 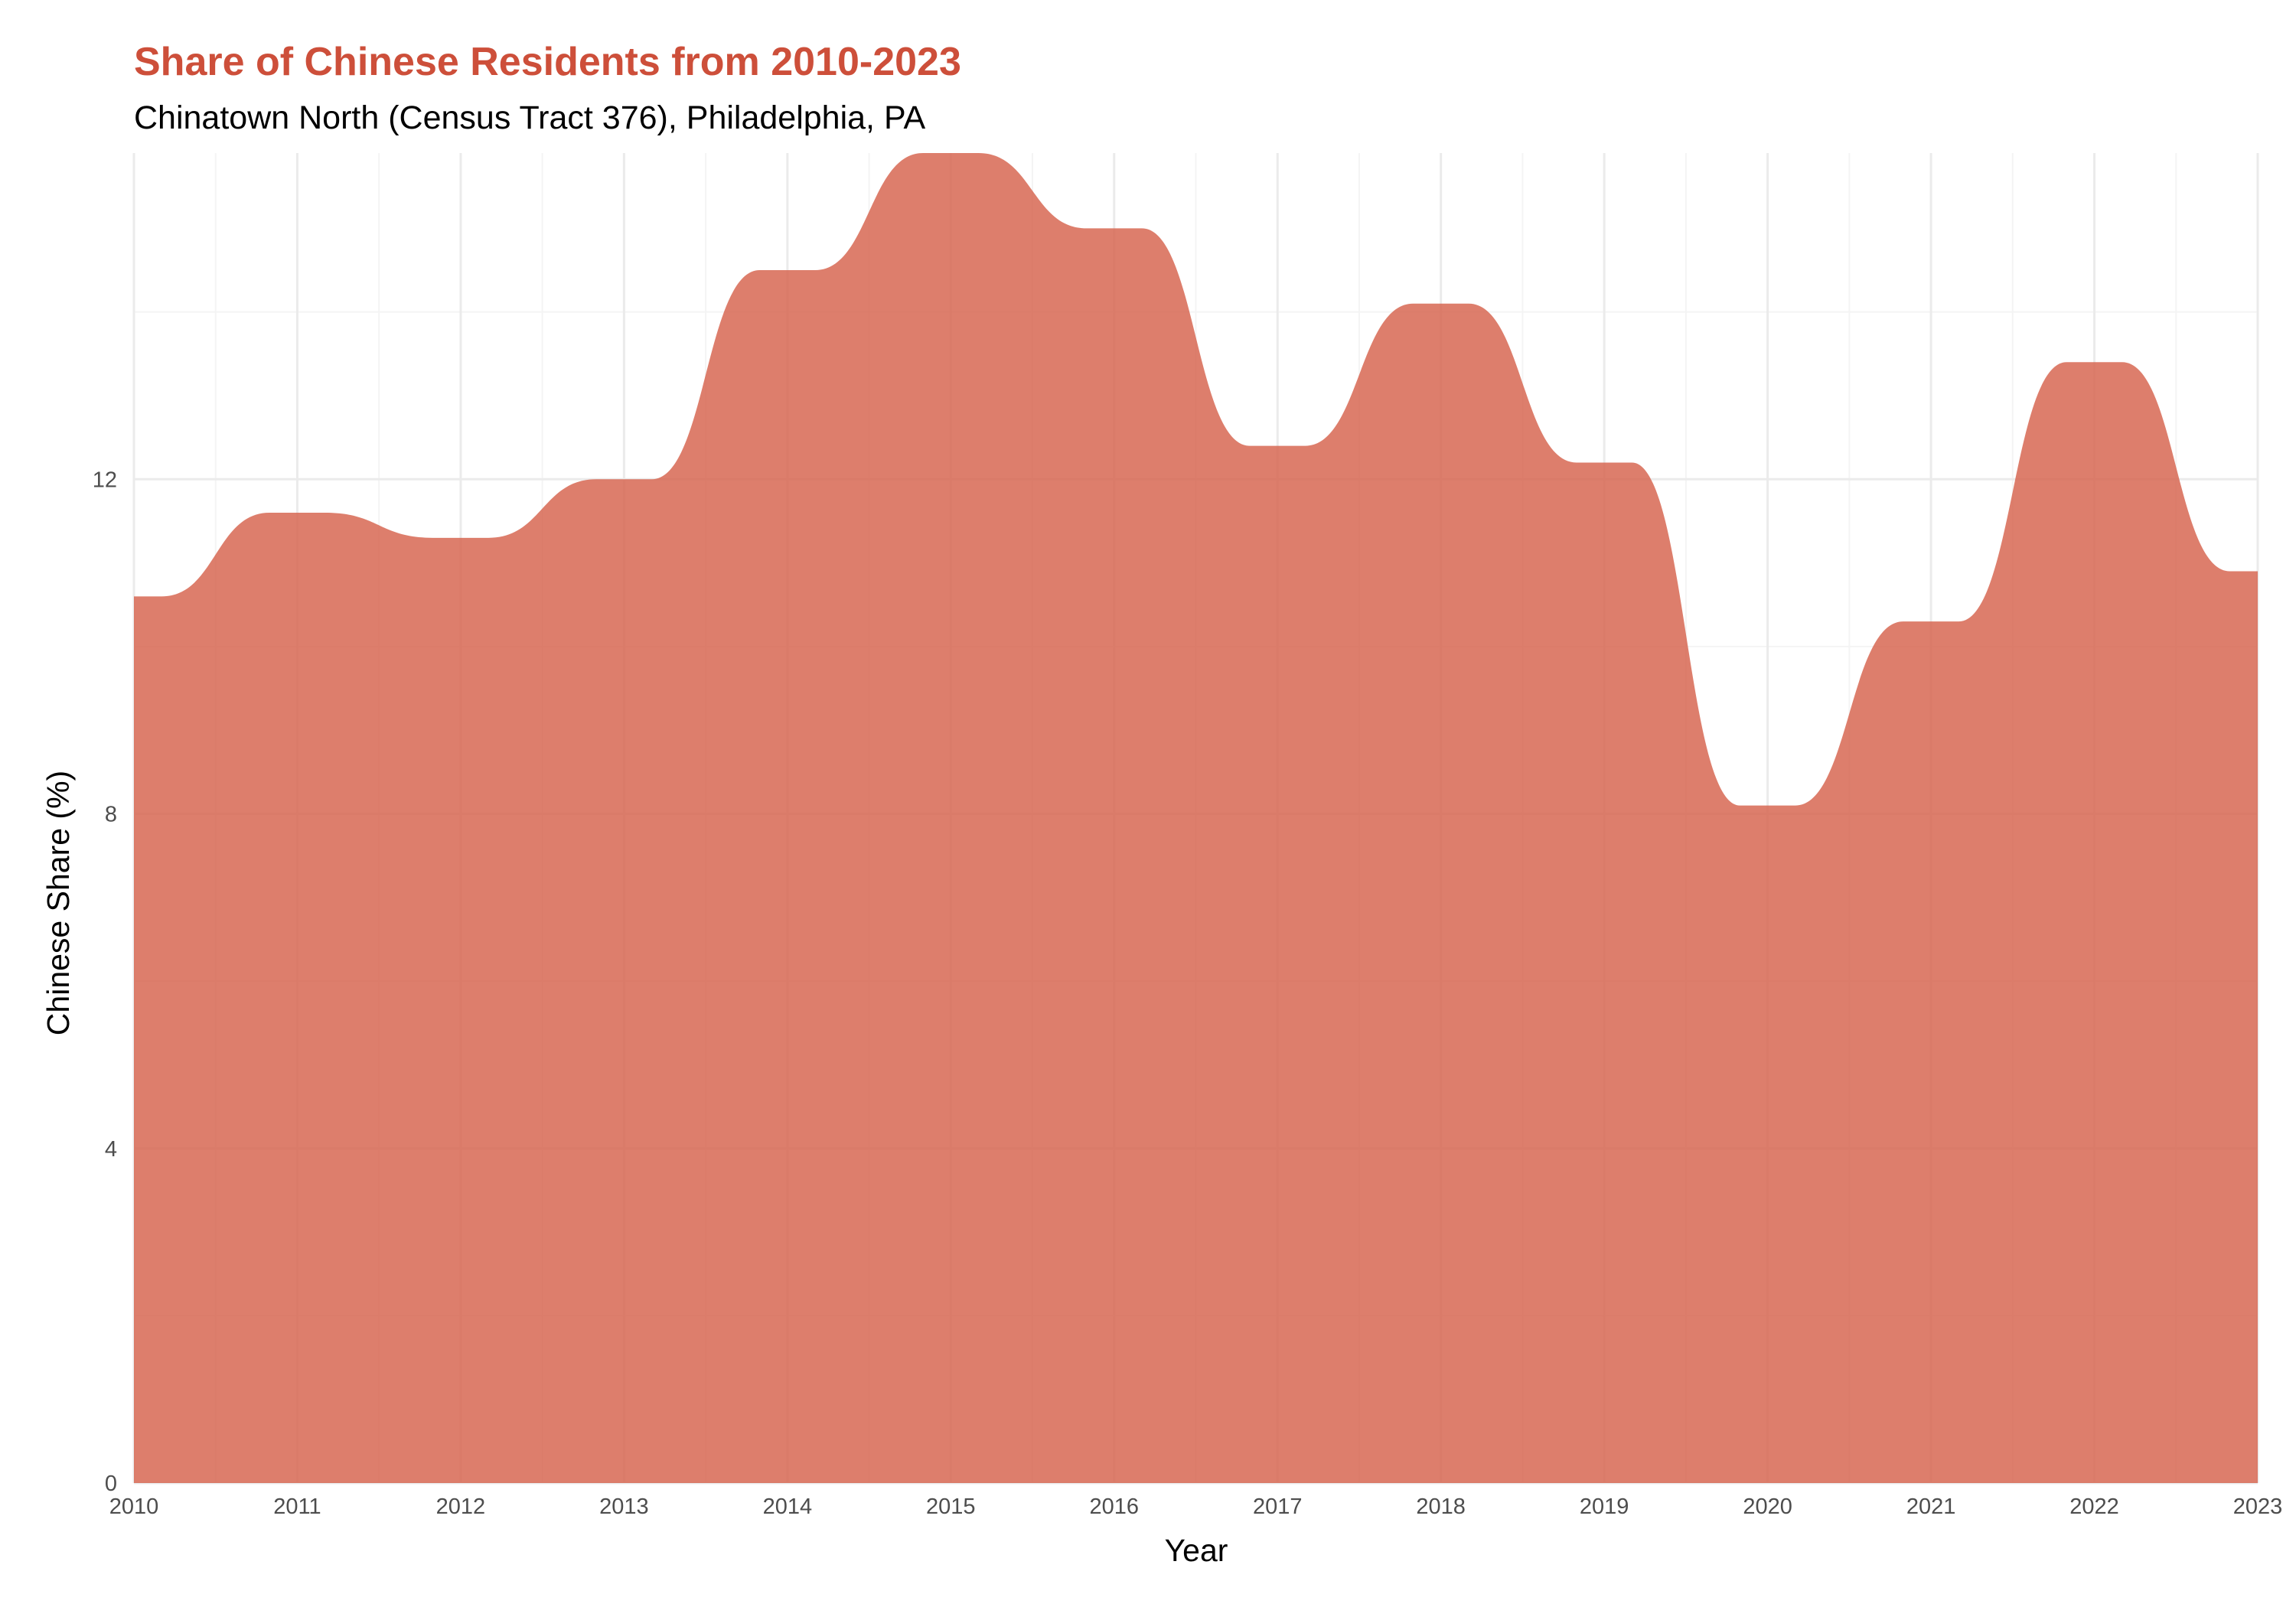 I want to click on x-tick-label: 2022, so click(x=2094, y=1507).